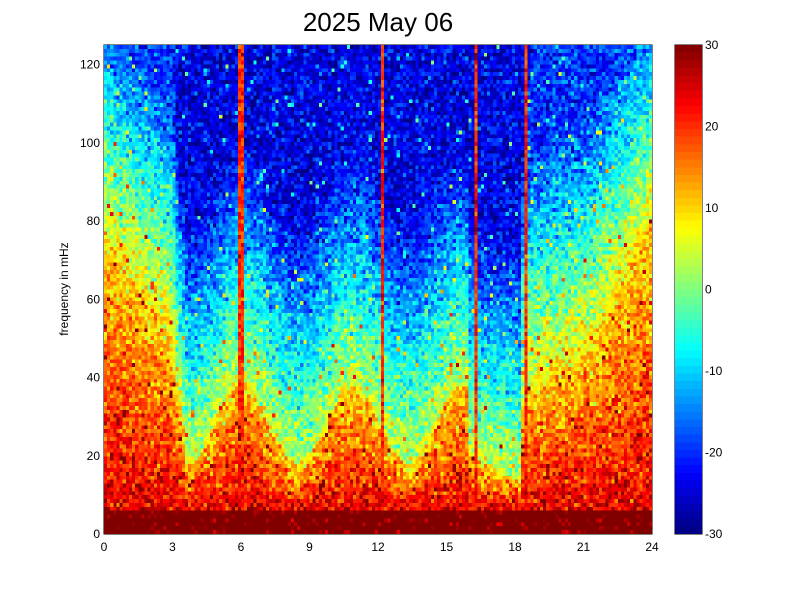  I want to click on colorbar-tick-label: -10, so click(714, 371).